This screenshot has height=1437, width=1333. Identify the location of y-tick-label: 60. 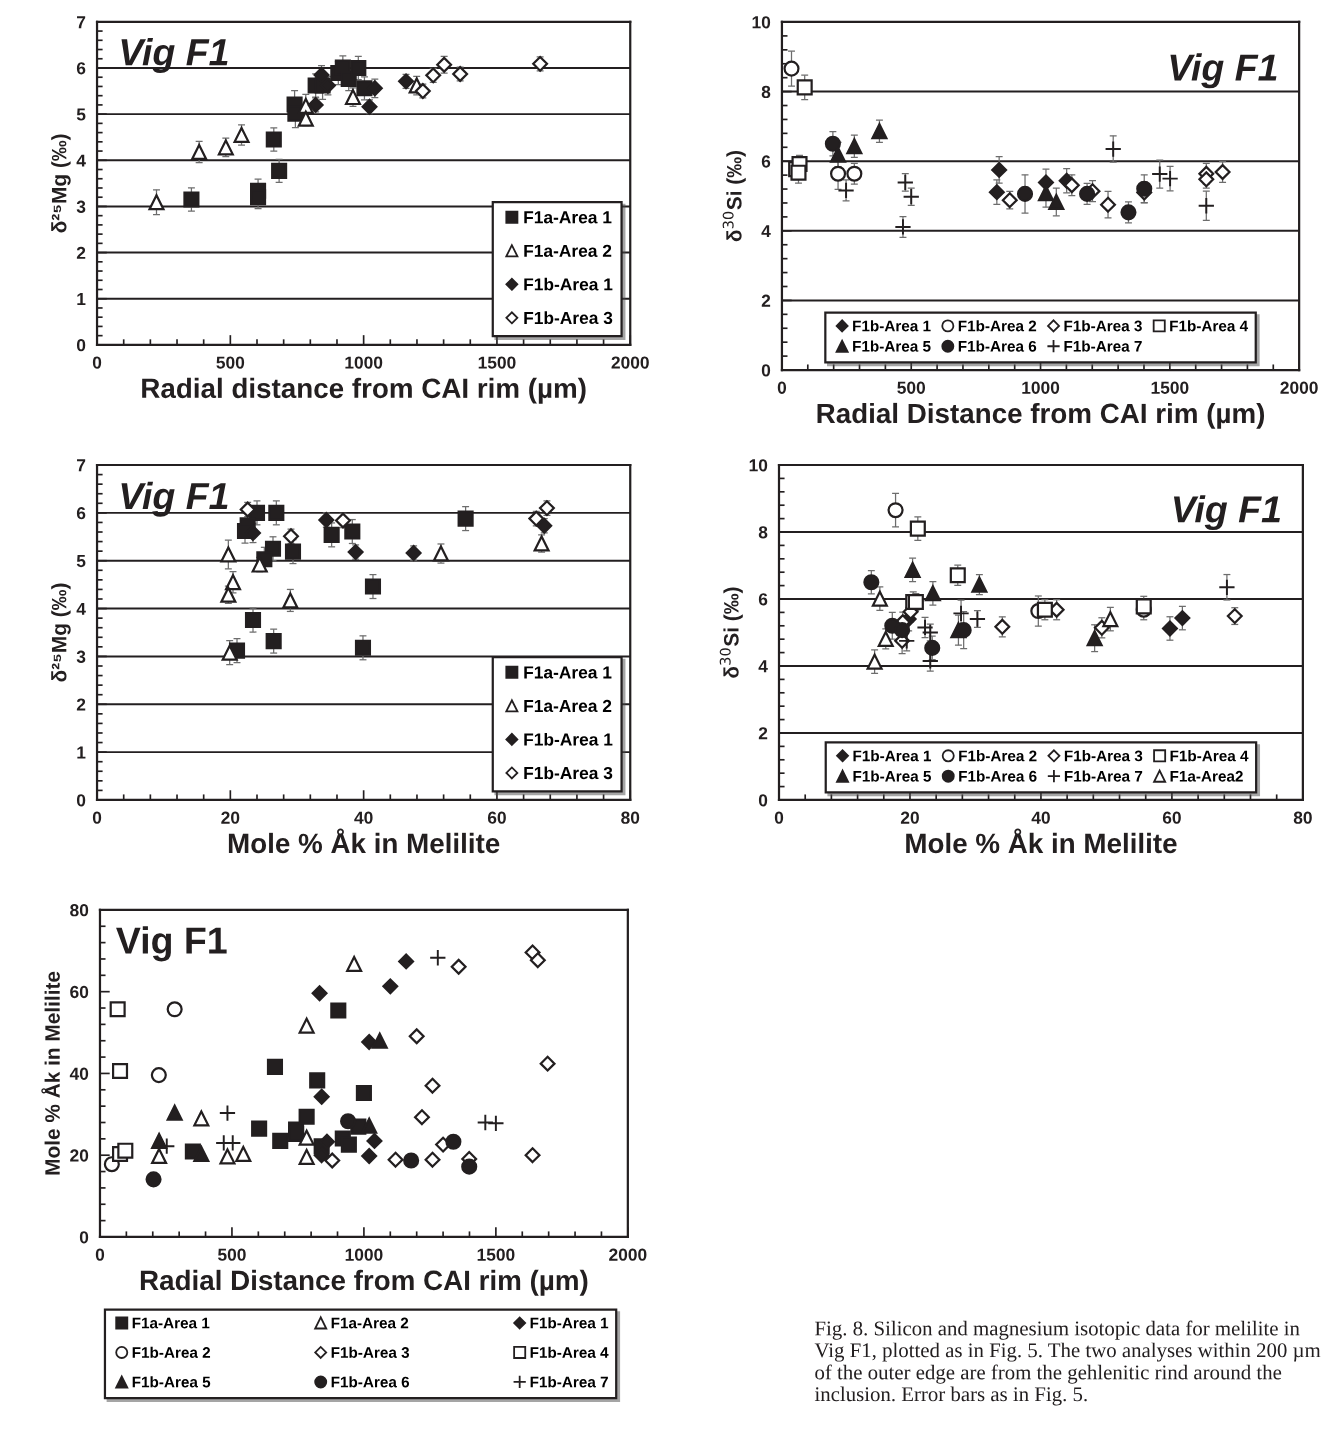
(79, 992).